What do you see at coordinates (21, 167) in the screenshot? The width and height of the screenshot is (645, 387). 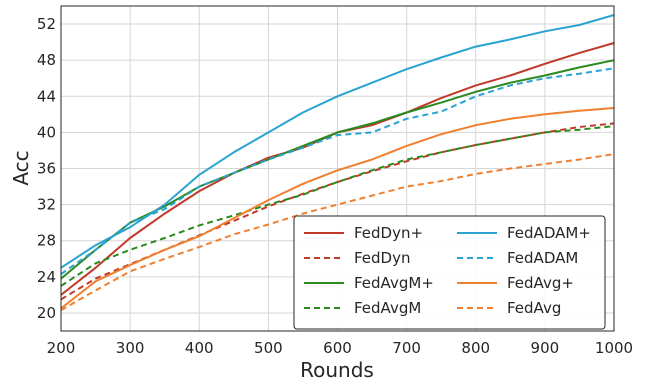 I see `y-axis-label: Acc` at bounding box center [21, 167].